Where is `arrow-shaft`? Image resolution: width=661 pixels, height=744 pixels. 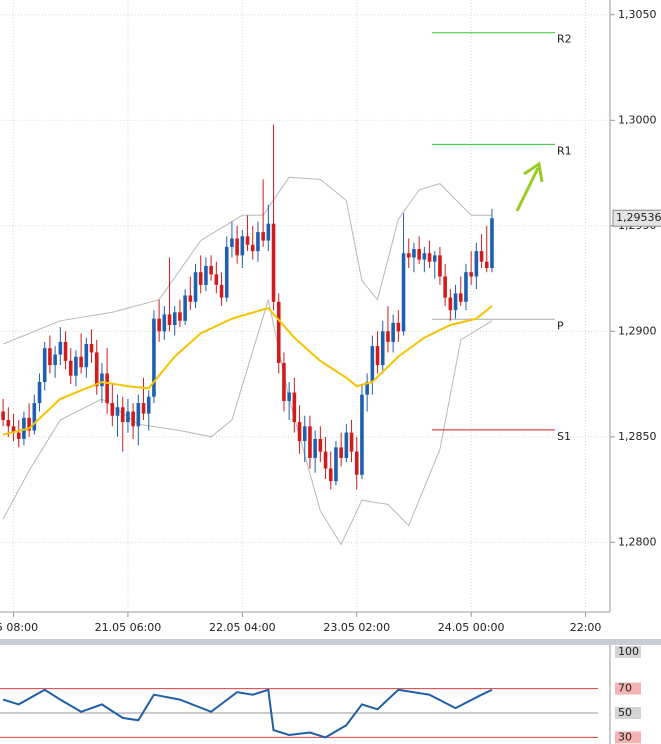 arrow-shaft is located at coordinates (527, 189).